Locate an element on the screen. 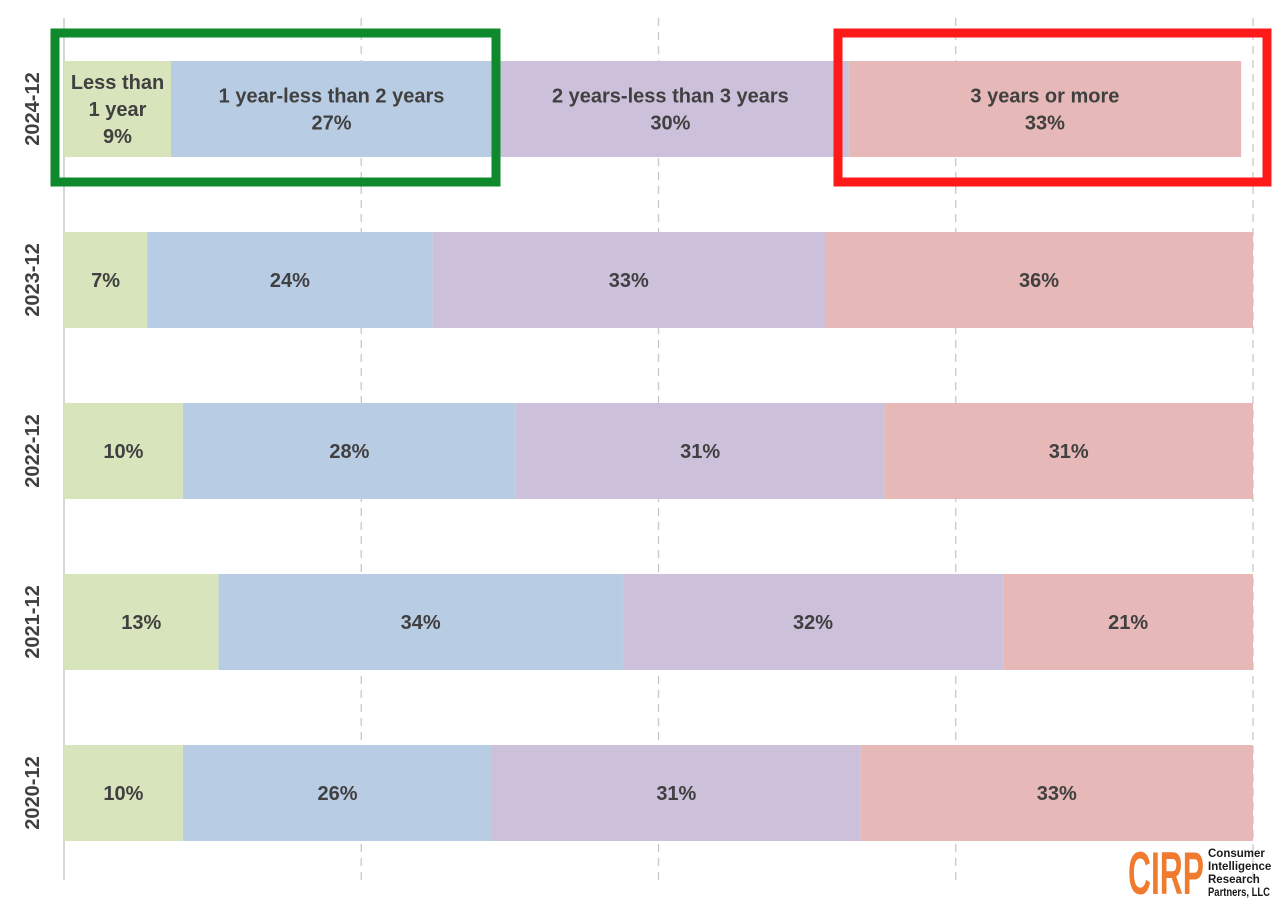  data-label-2023-12-y3p-0: 36% is located at coordinates (1039, 281).